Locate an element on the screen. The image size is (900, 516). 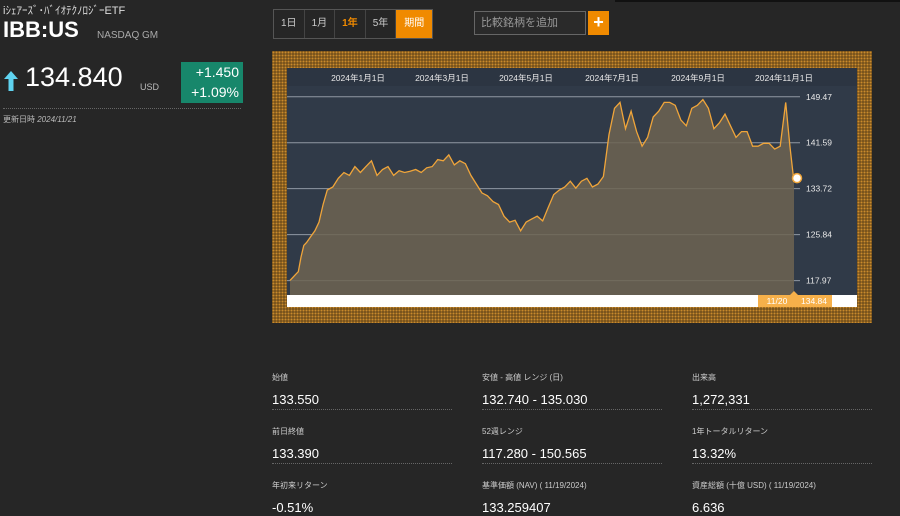
updated-date: 2024/11/21 is located at coordinates (57, 119).